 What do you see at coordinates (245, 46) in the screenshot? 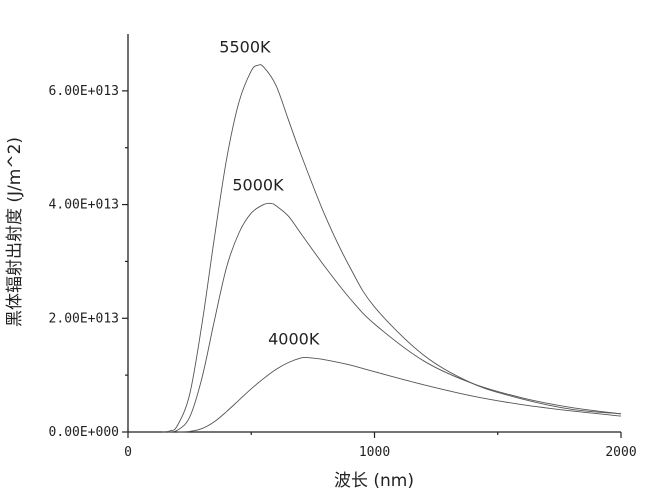
I see `series-label-5500k: 5500K` at bounding box center [245, 46].